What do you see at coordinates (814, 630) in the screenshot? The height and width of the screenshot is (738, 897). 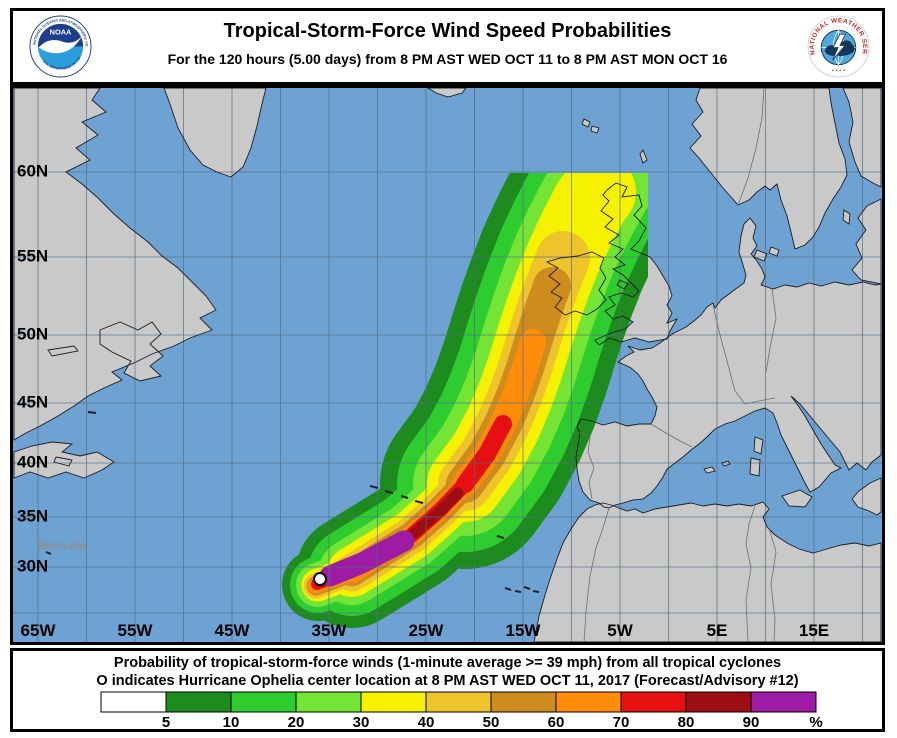 I see `lon-label: 15E` at bounding box center [814, 630].